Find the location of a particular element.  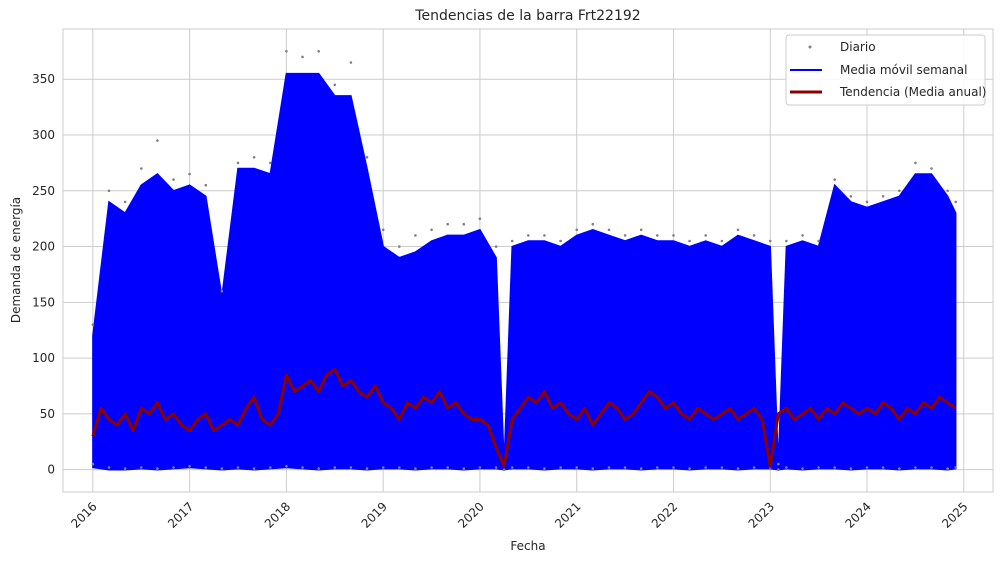

x-axis-label: Fecha is located at coordinates (527, 546).